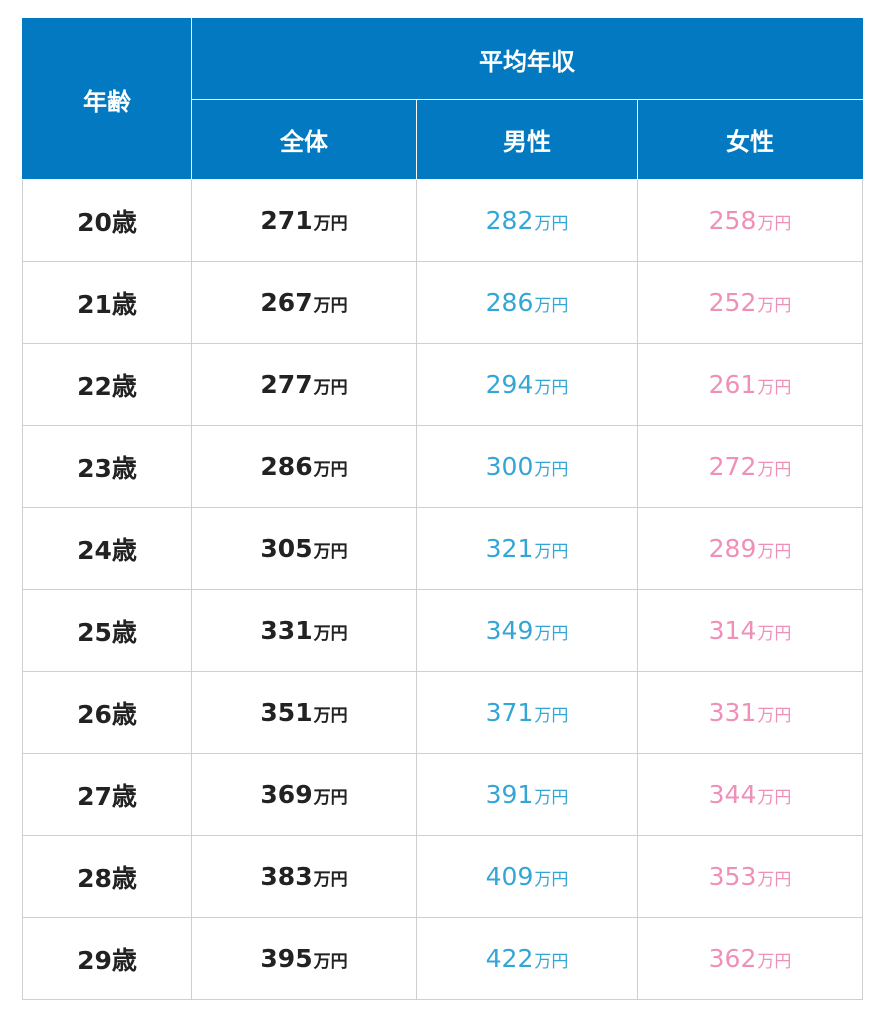 The width and height of the screenshot is (880, 1016). What do you see at coordinates (443, 958) in the screenshot?
I see `table-row: 29歳 395万円 422万円 362万円` at bounding box center [443, 958].